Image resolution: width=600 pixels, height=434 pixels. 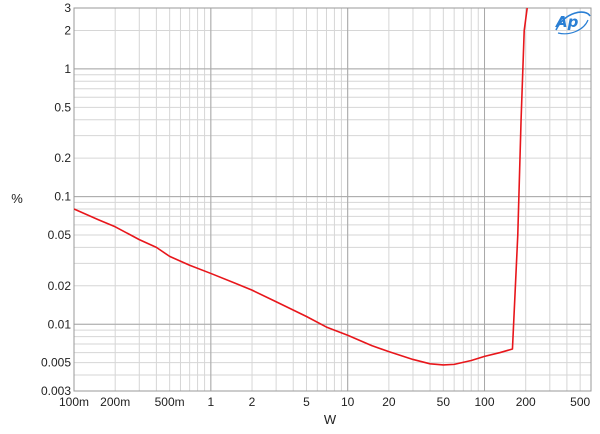 I want to click on y-tick-label: 0.05, so click(x=60, y=235).